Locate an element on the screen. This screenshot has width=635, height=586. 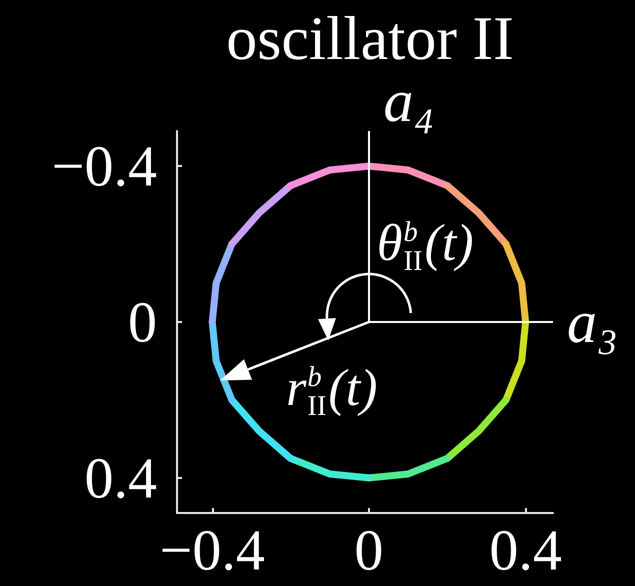
ref-line-label: a₃ is located at coordinates (592, 322).